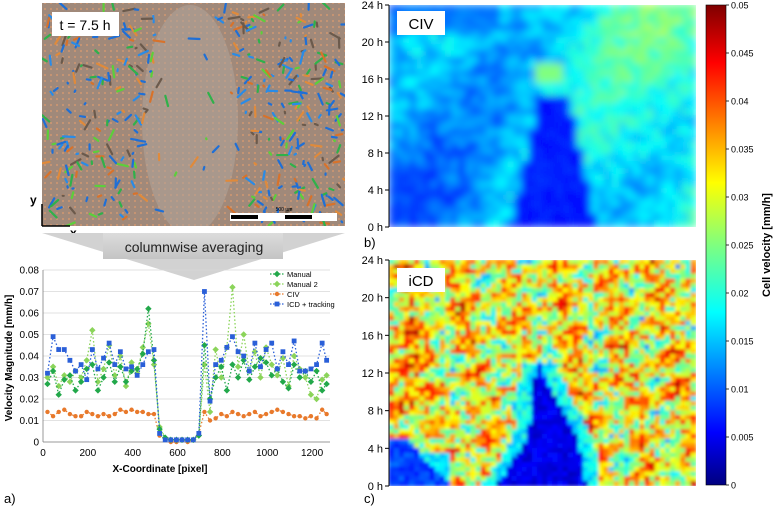 Image resolution: width=778 pixels, height=511 pixels. Describe the element at coordinates (271, 375) in the screenshot. I see `data-point` at that location.